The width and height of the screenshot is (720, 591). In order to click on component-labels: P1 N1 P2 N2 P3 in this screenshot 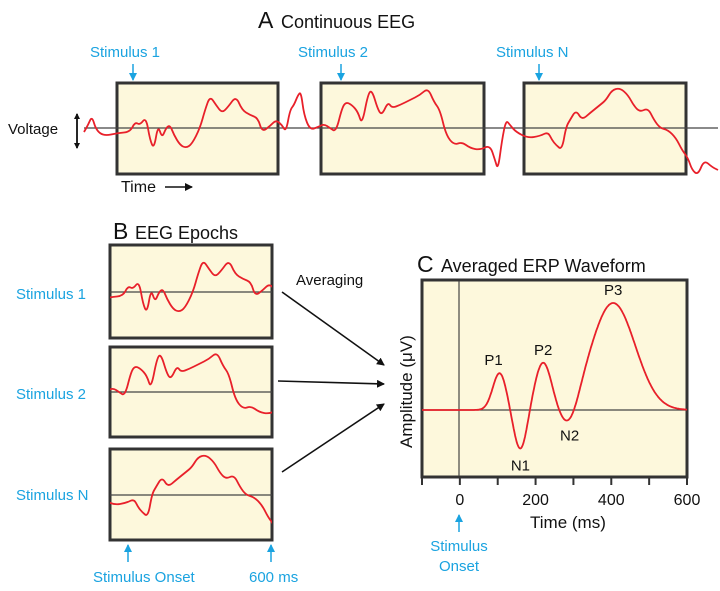, I will do `click(553, 378)`.